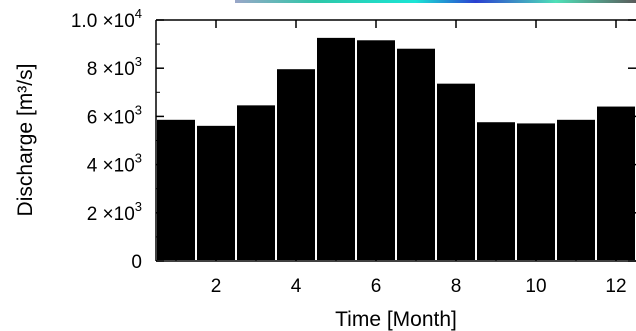 This screenshot has width=636, height=331. What do you see at coordinates (615, 286) in the screenshot?
I see `x-tick-label-12: 12` at bounding box center [615, 286].